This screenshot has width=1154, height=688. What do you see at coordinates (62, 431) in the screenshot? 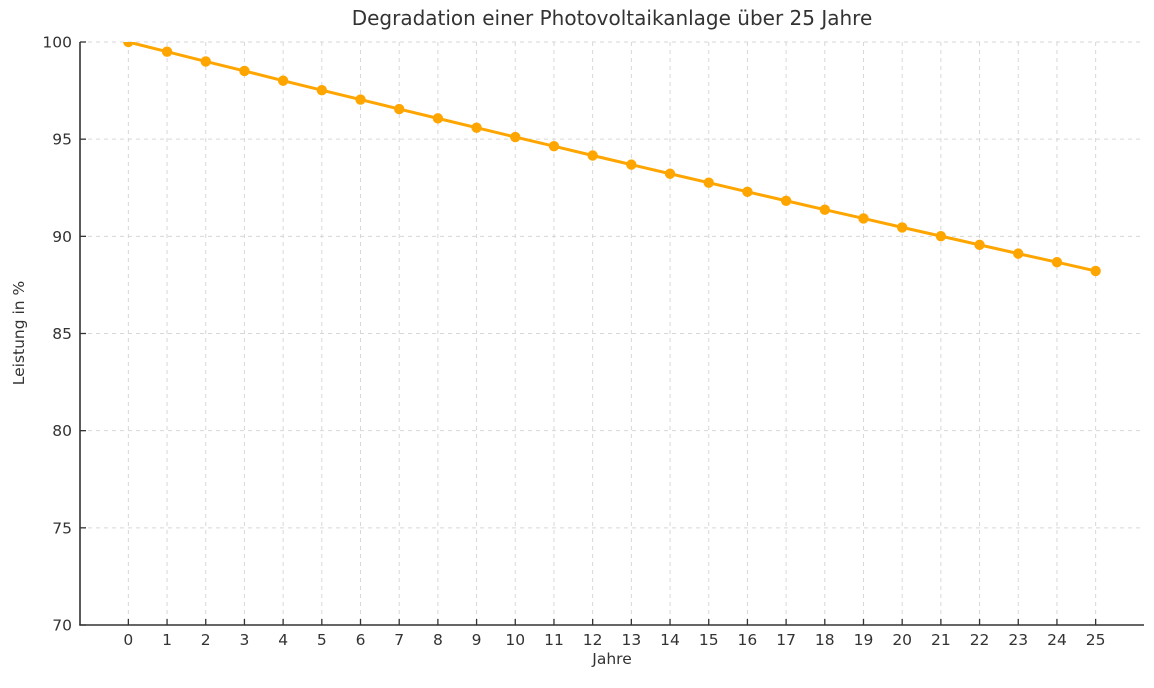
I see `y-tick-label: 80` at bounding box center [62, 431].